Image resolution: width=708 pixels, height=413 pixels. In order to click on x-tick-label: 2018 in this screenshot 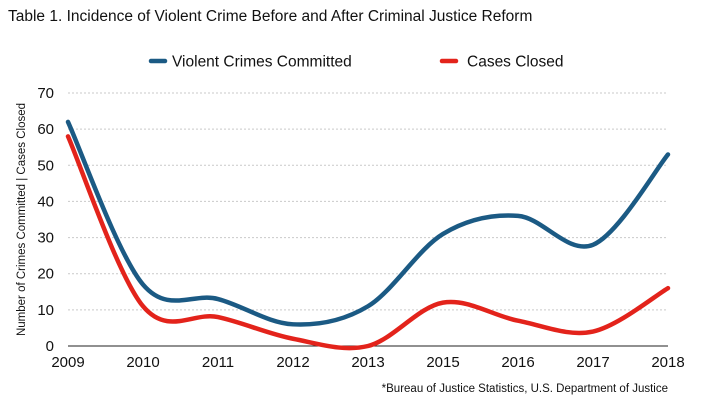, I will do `click(667, 362)`.